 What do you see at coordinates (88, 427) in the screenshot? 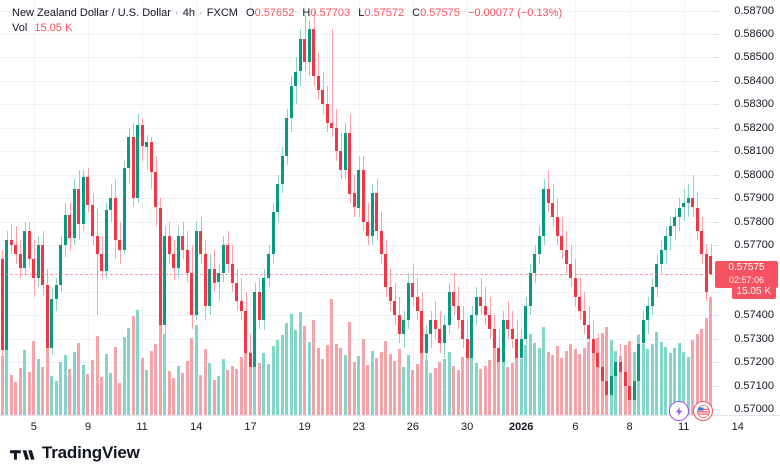
I see `time-tick-label: 9` at bounding box center [88, 427].